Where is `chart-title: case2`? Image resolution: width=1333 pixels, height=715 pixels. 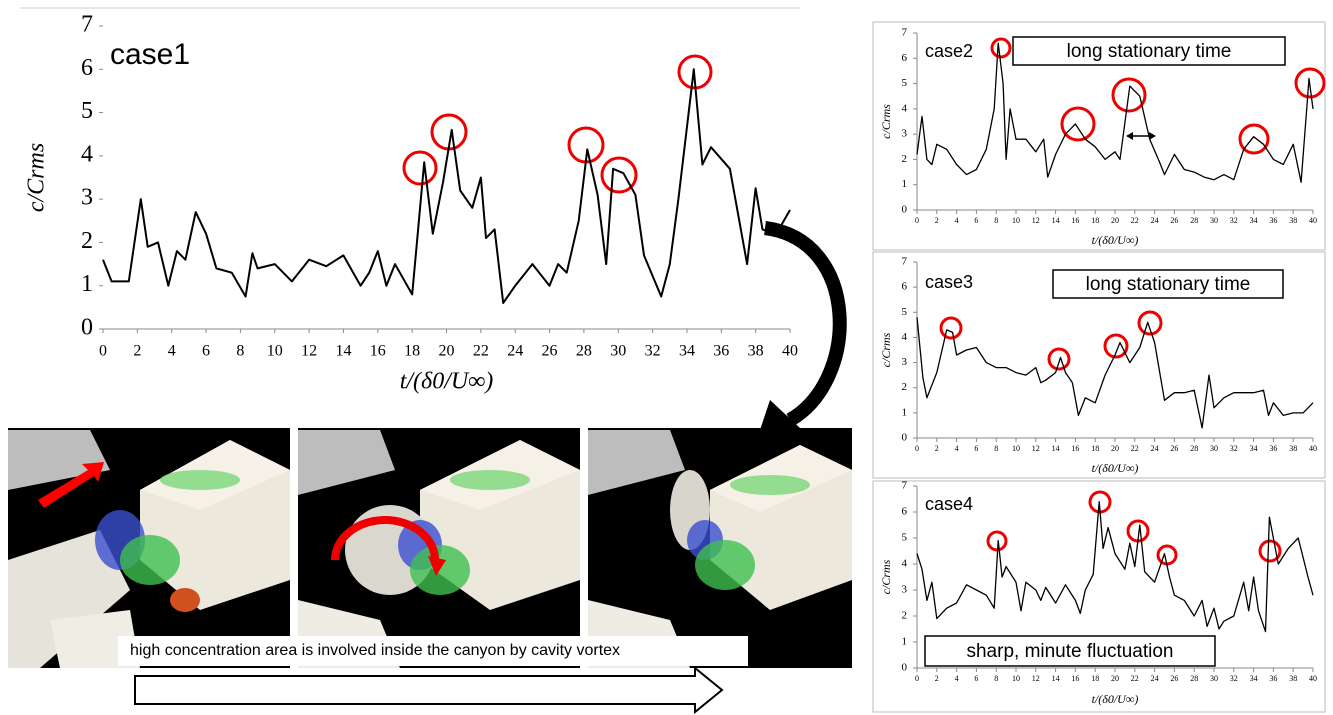 chart-title: case2 is located at coordinates (949, 51).